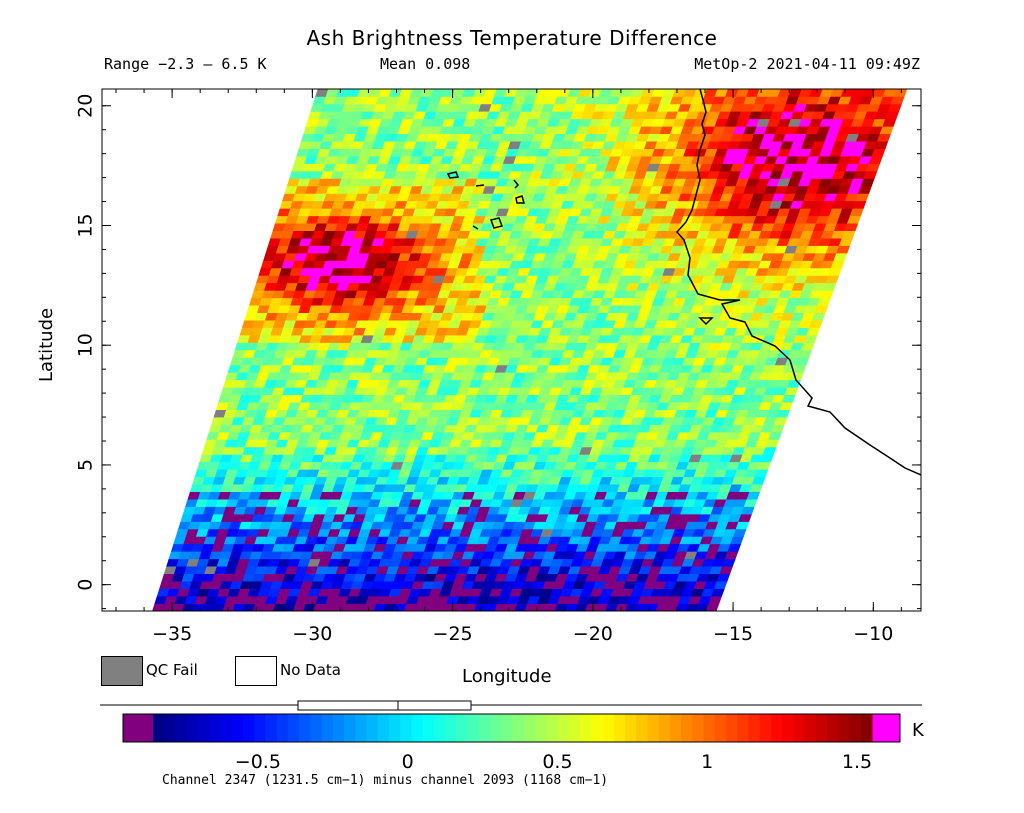 The width and height of the screenshot is (1024, 813). I want to click on mean-text: Mean 0.098, so click(425, 64).